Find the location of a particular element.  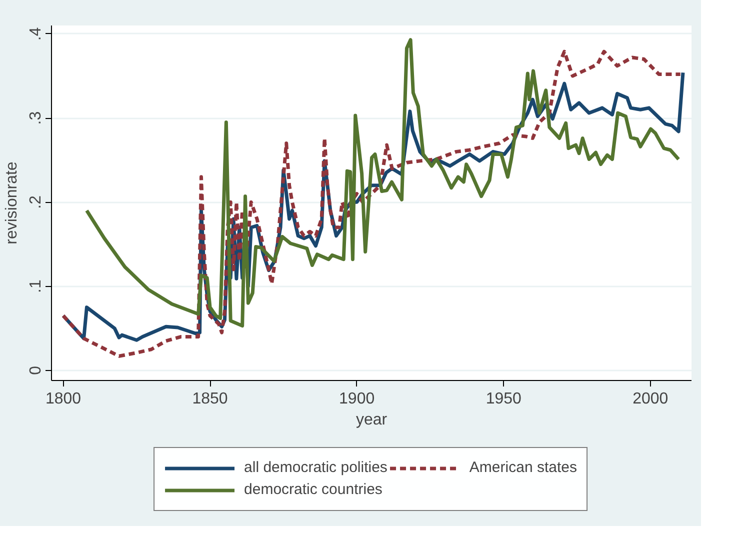

legend-label: democratic countries is located at coordinates (313, 489).